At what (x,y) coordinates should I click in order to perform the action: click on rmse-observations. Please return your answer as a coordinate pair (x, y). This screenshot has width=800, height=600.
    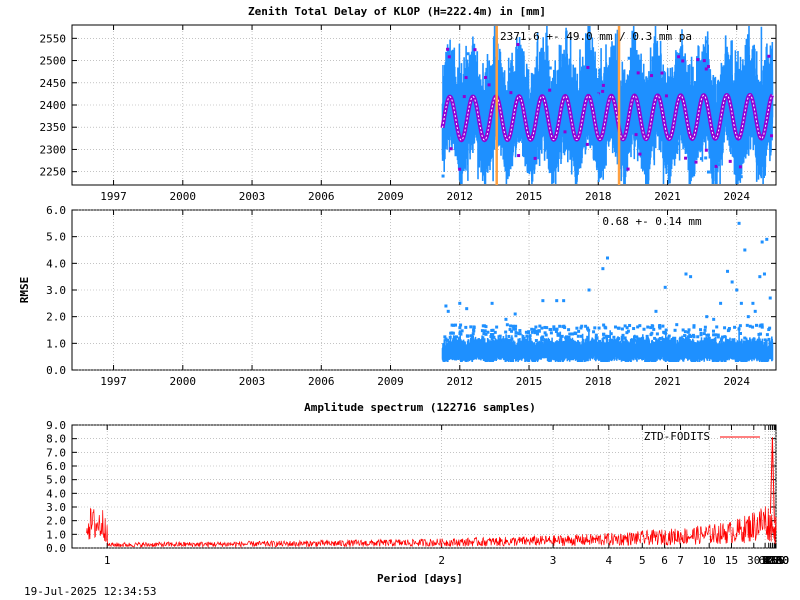
    Looking at the image, I should click on (607, 291).